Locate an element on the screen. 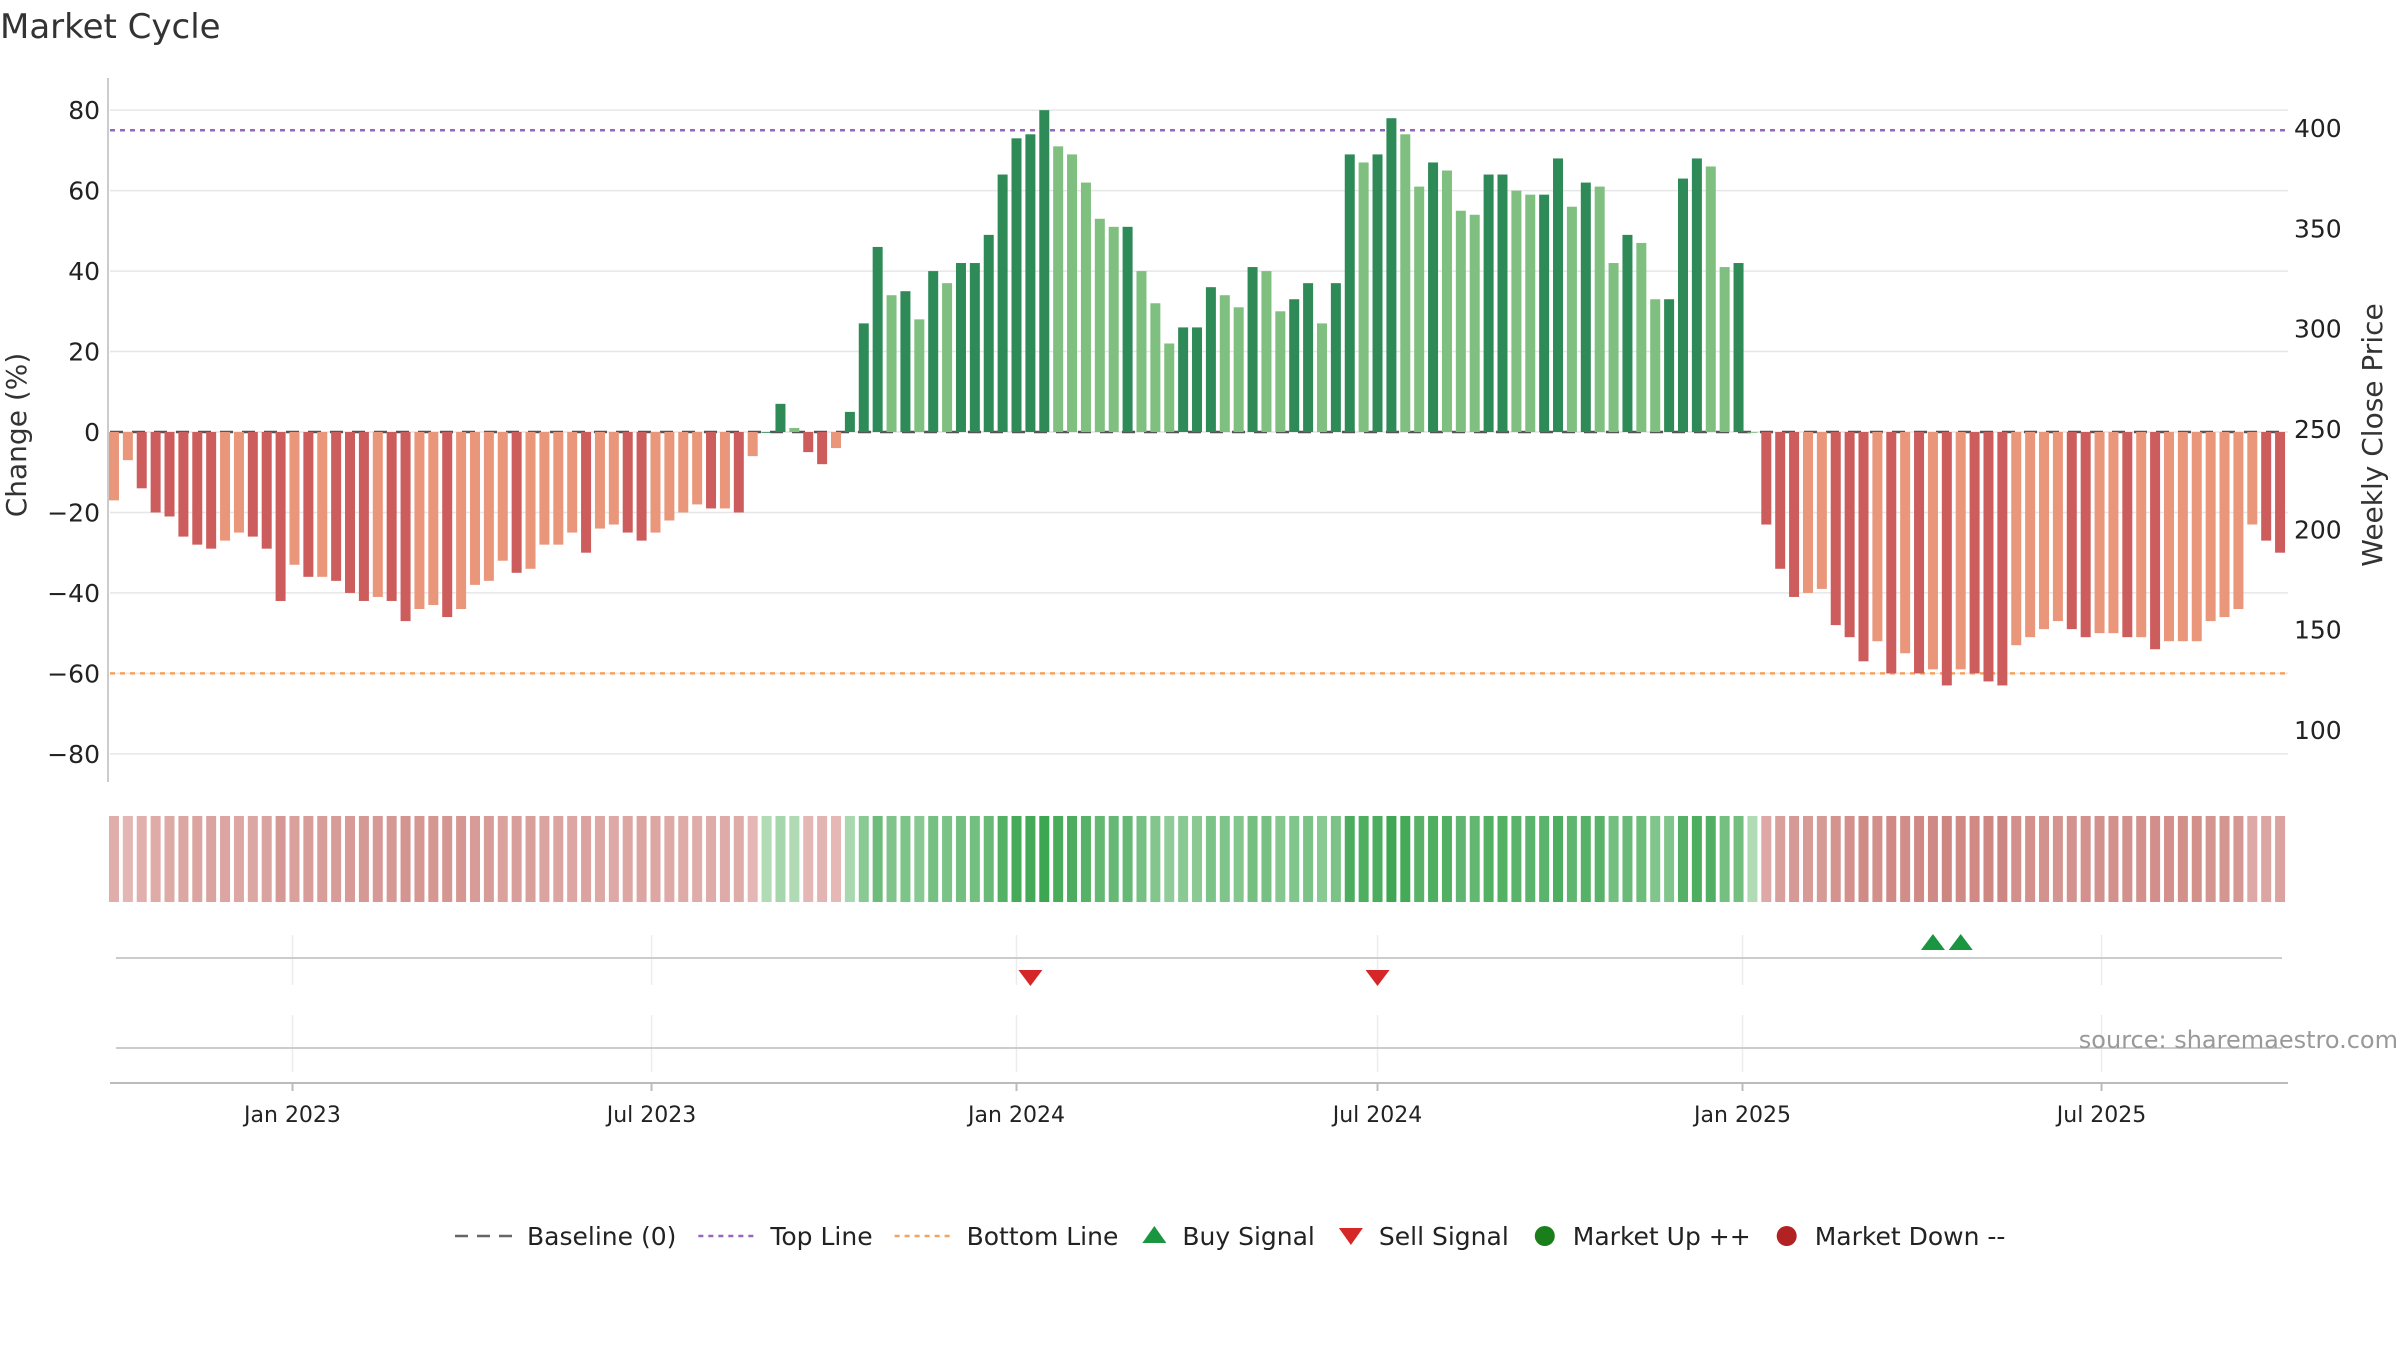 This screenshot has width=2400, height=1350. legend-item-buy: Buy Signal is located at coordinates (1228, 1236).